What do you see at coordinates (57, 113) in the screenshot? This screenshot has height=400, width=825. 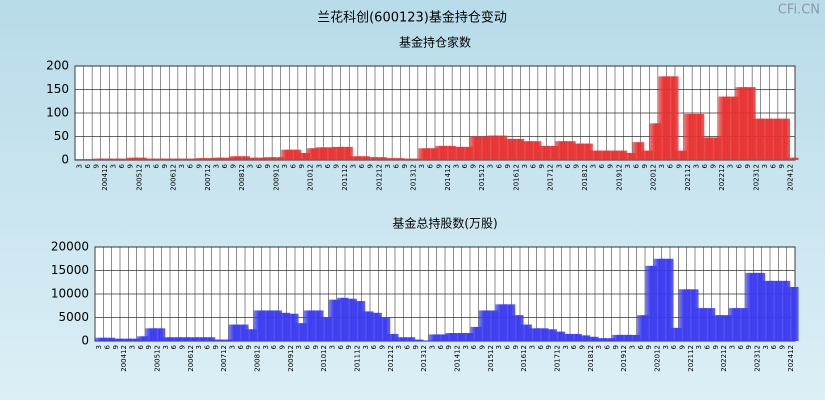 I see `y-tick-label: 100` at bounding box center [57, 113].